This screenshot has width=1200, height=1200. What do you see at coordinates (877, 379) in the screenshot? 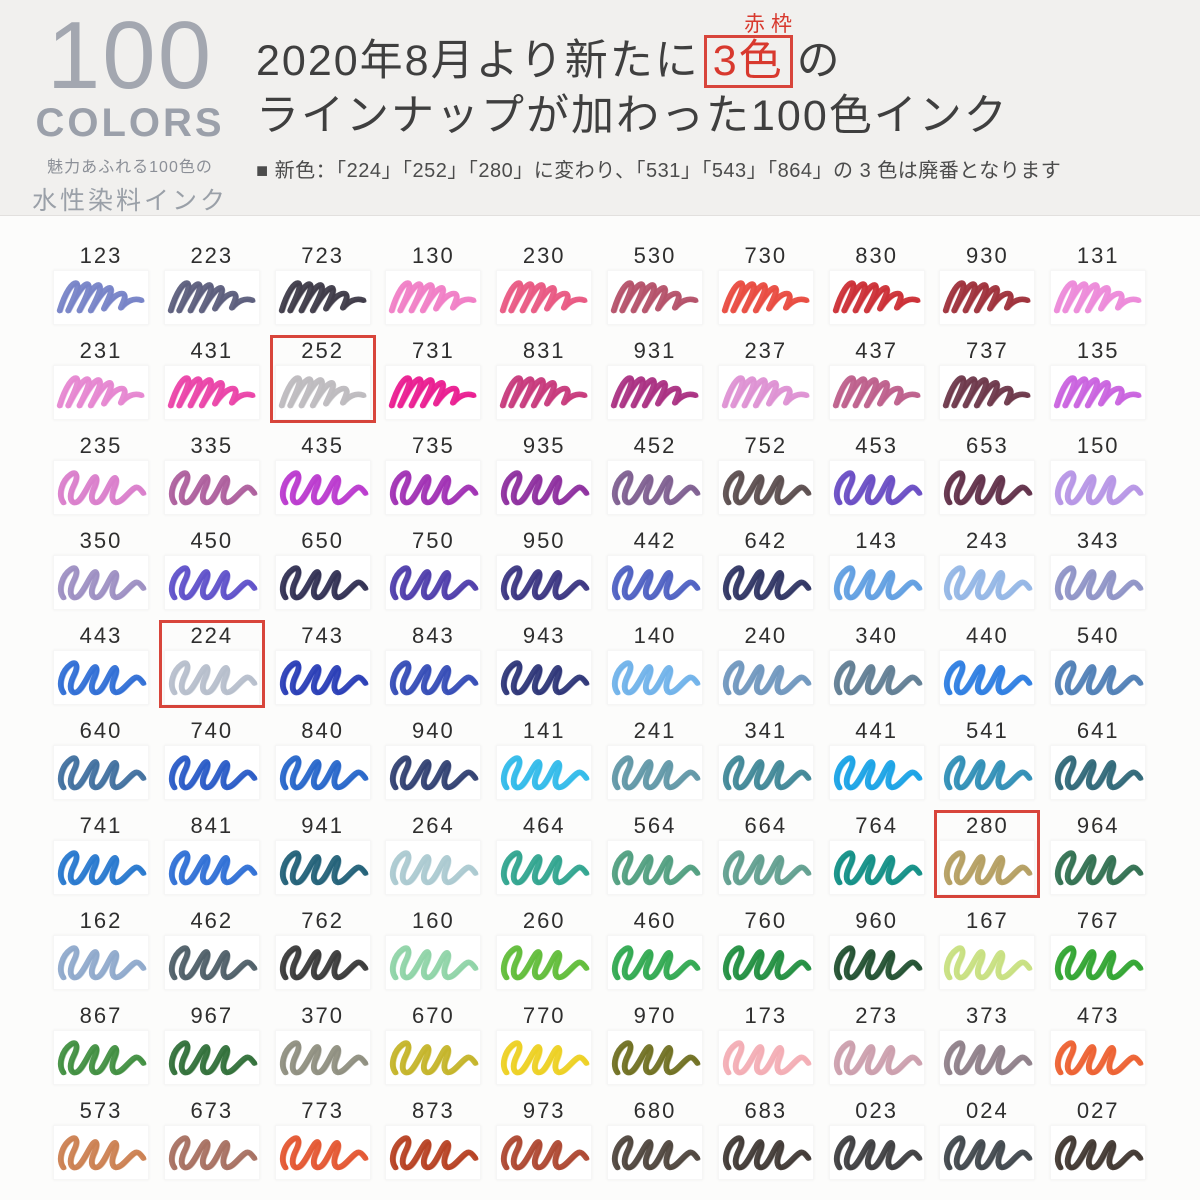
I see `ink-cell-437: 437` at bounding box center [877, 379].